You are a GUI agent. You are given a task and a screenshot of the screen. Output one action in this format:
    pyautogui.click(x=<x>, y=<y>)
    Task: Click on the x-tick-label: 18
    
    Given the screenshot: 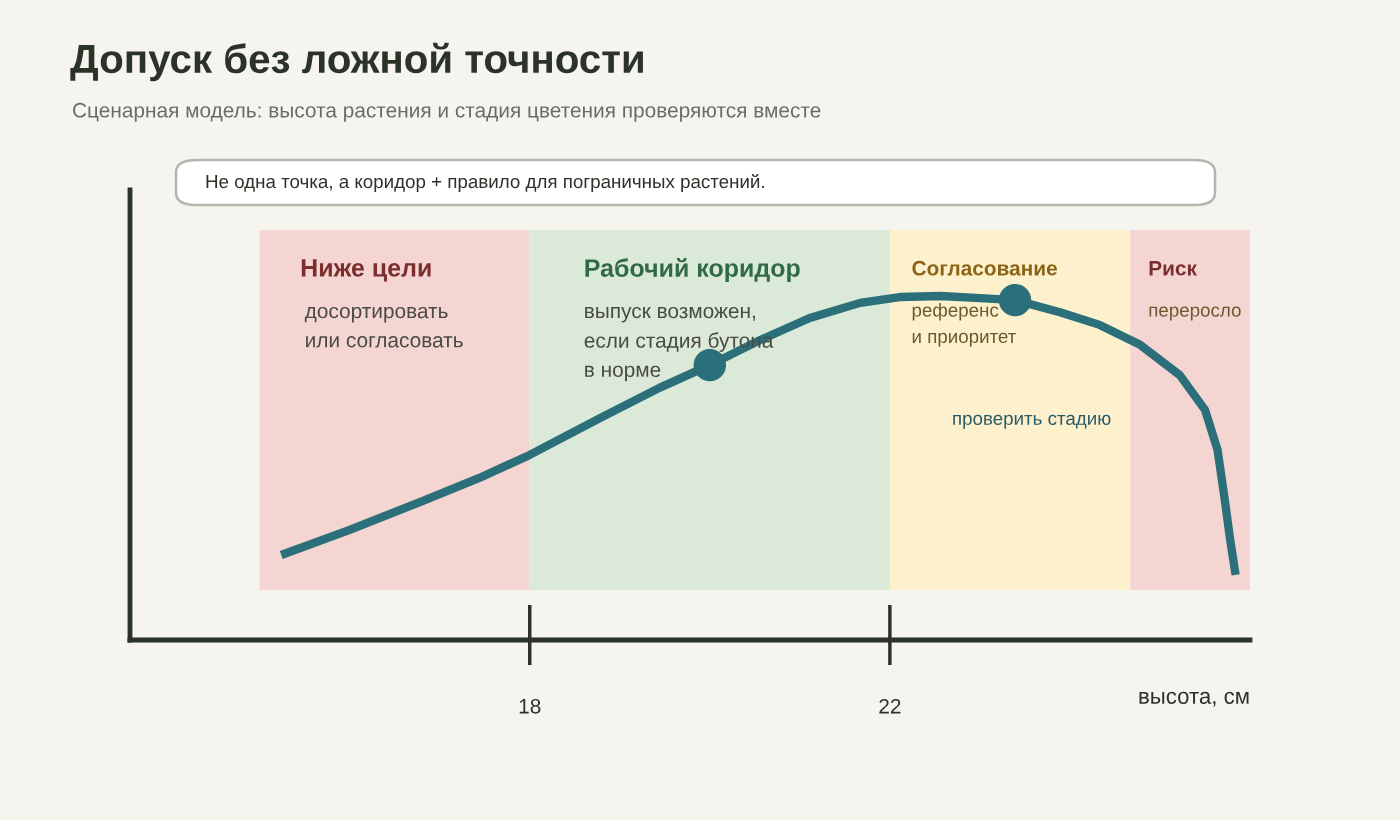 What is the action you would take?
    pyautogui.click(x=530, y=706)
    